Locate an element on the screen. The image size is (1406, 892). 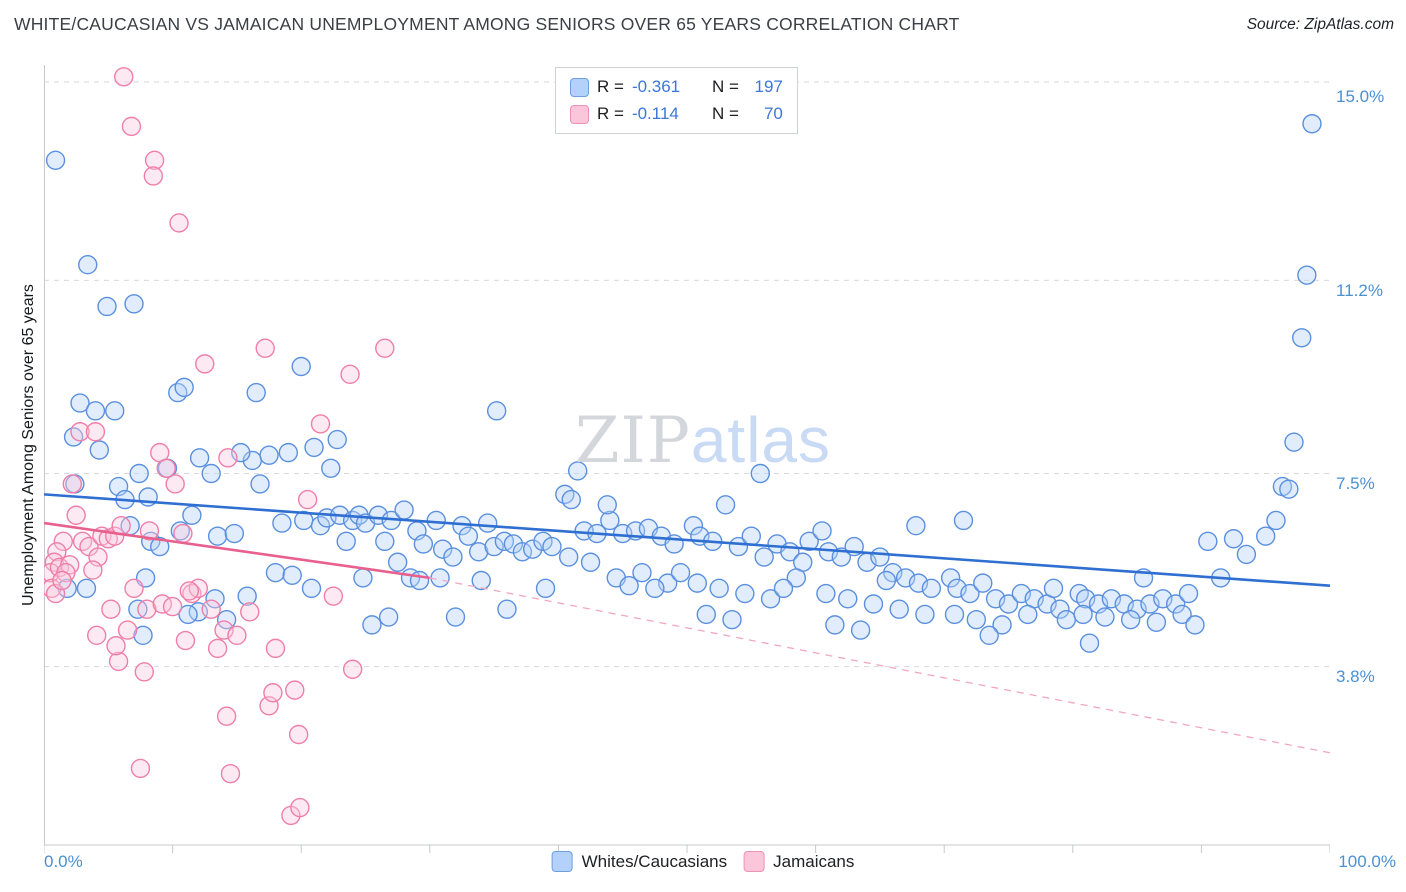
n-label: N = is located at coordinates (725, 113).